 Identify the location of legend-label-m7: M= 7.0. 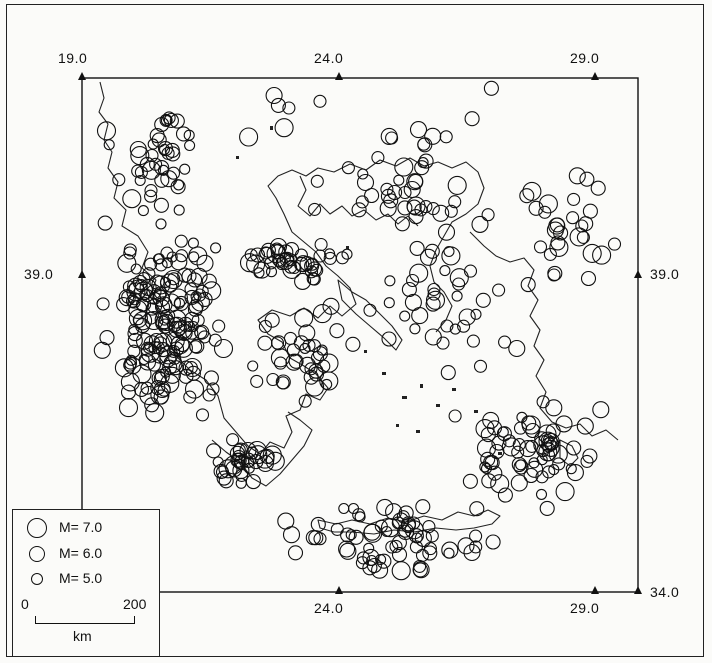
(81, 527).